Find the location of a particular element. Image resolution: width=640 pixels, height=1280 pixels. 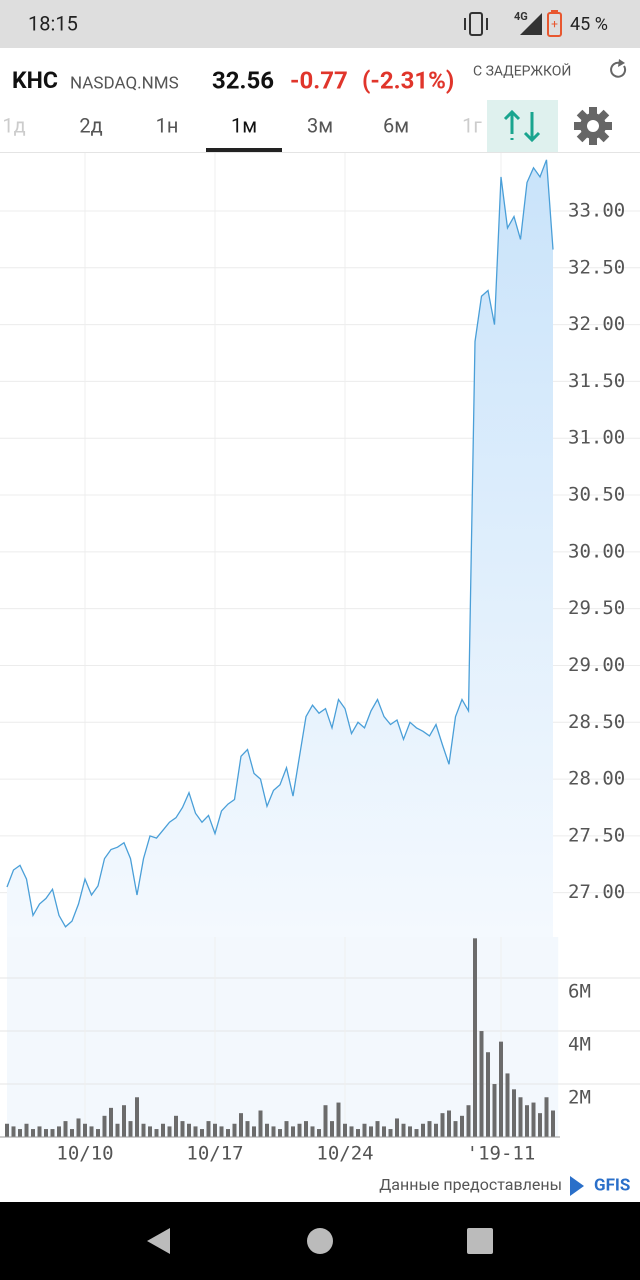

signal-icon is located at coordinates (531, 24).